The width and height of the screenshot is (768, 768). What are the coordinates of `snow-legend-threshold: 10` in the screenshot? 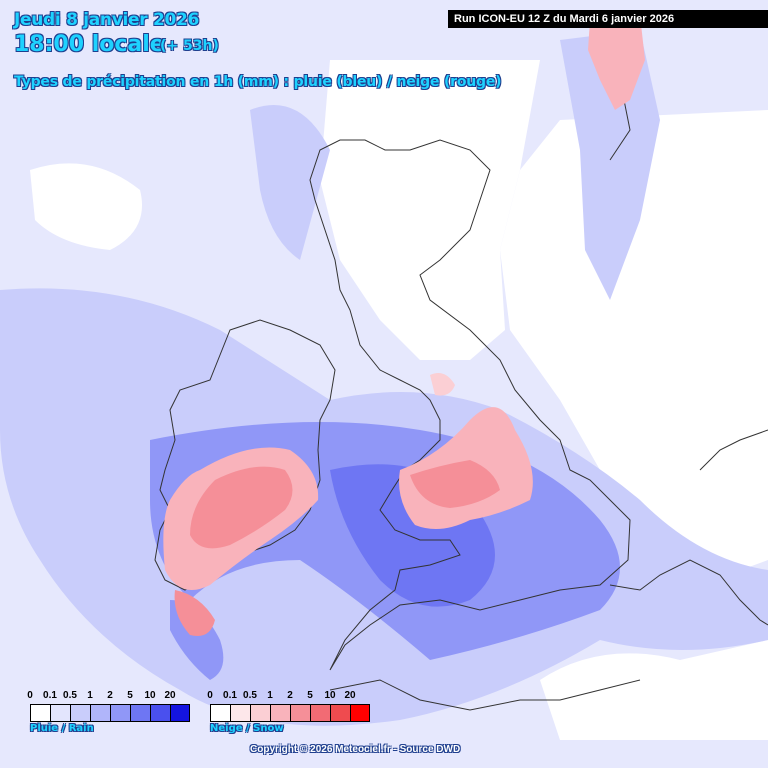 It's located at (330, 695).